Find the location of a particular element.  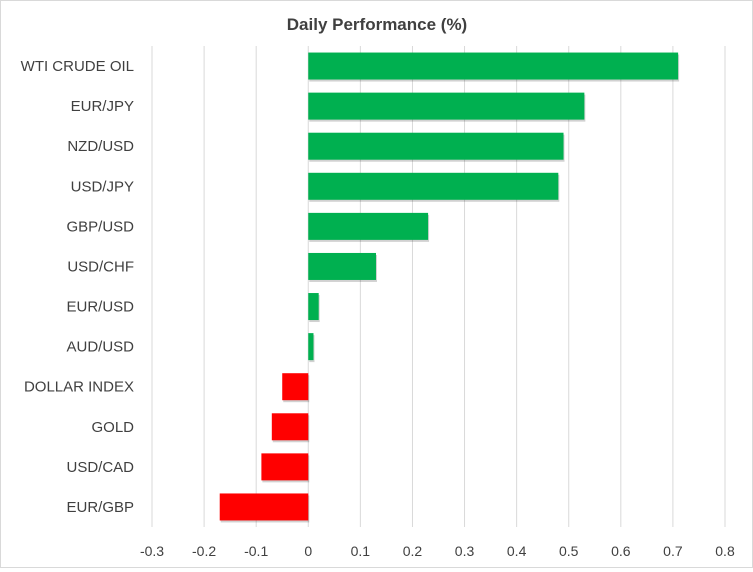

category-label: WTI CRUDE OIL is located at coordinates (77, 66).